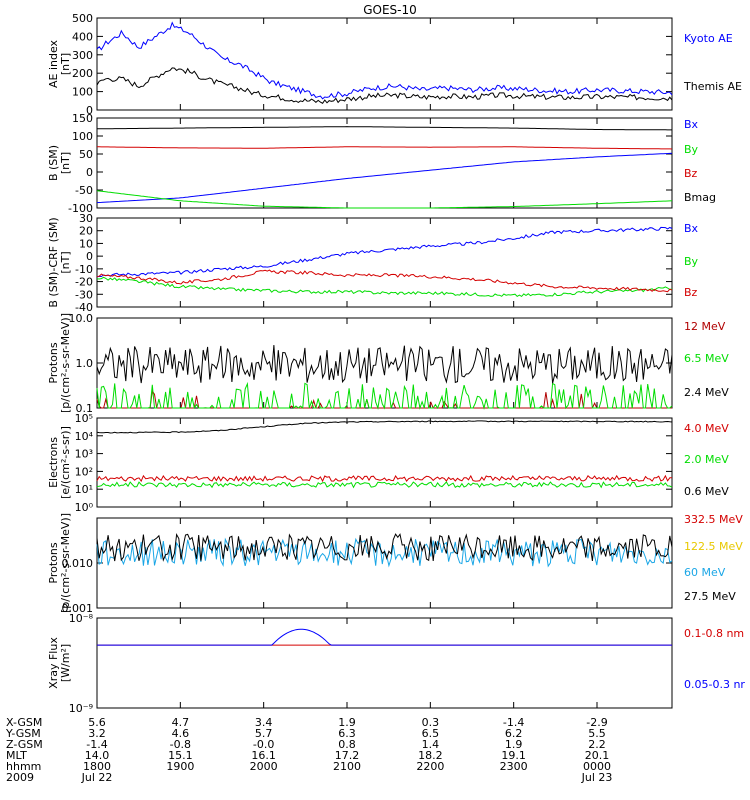 This screenshot has height=800, width=750. Describe the element at coordinates (53, 663) in the screenshot. I see `y-axis-label: Xray Flux` at that location.